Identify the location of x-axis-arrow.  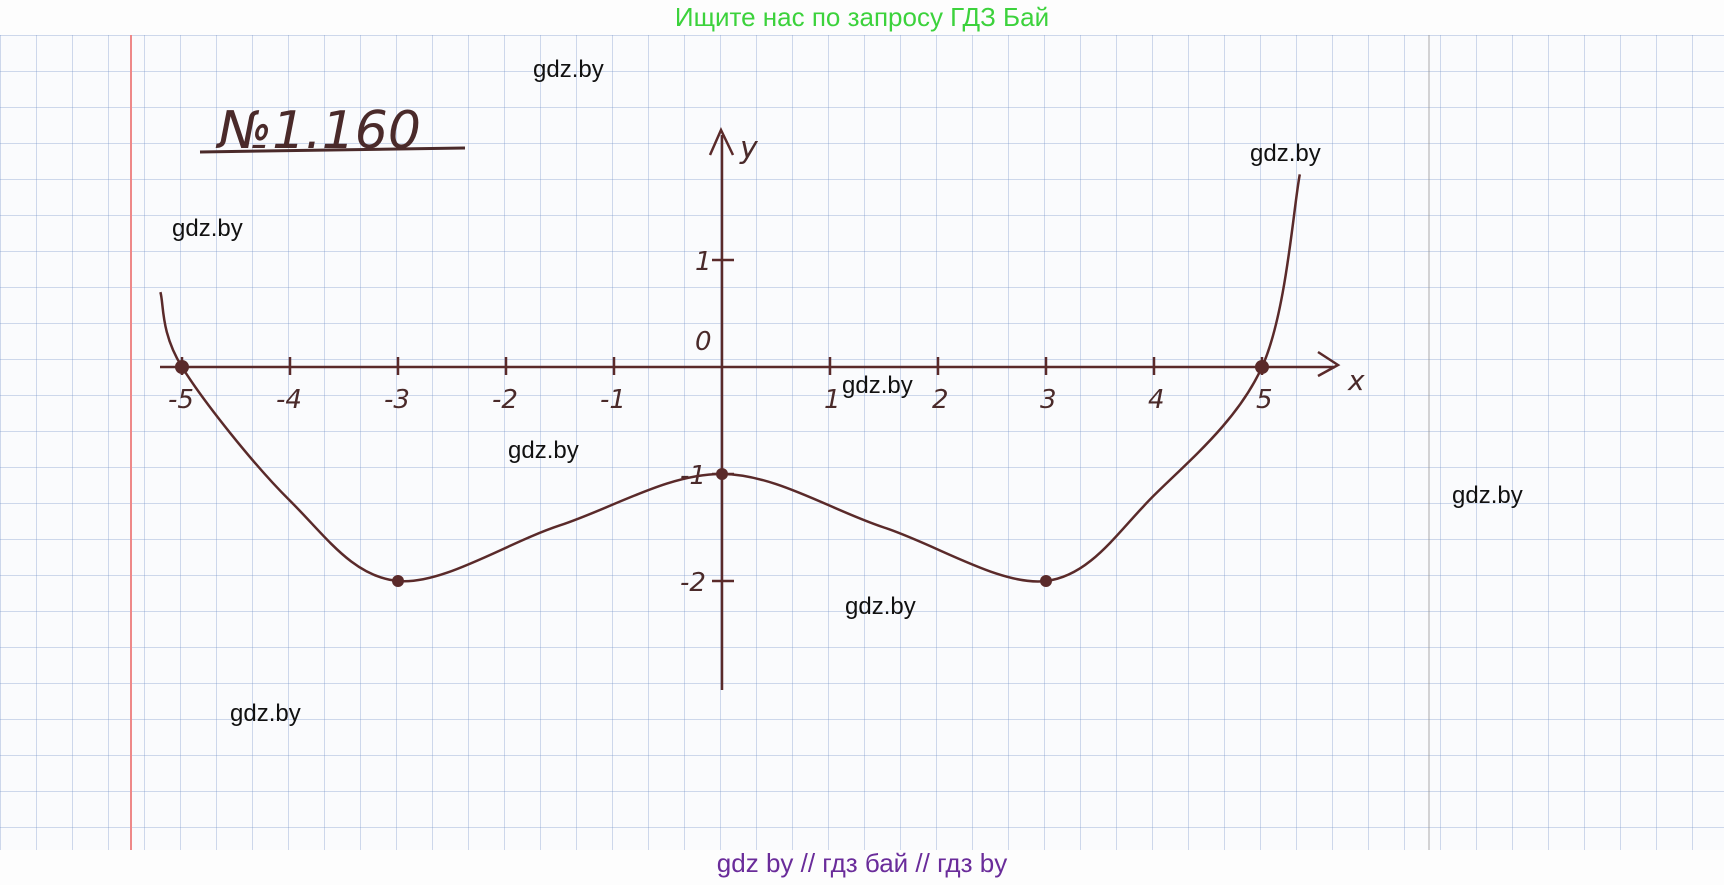
(1329, 364).